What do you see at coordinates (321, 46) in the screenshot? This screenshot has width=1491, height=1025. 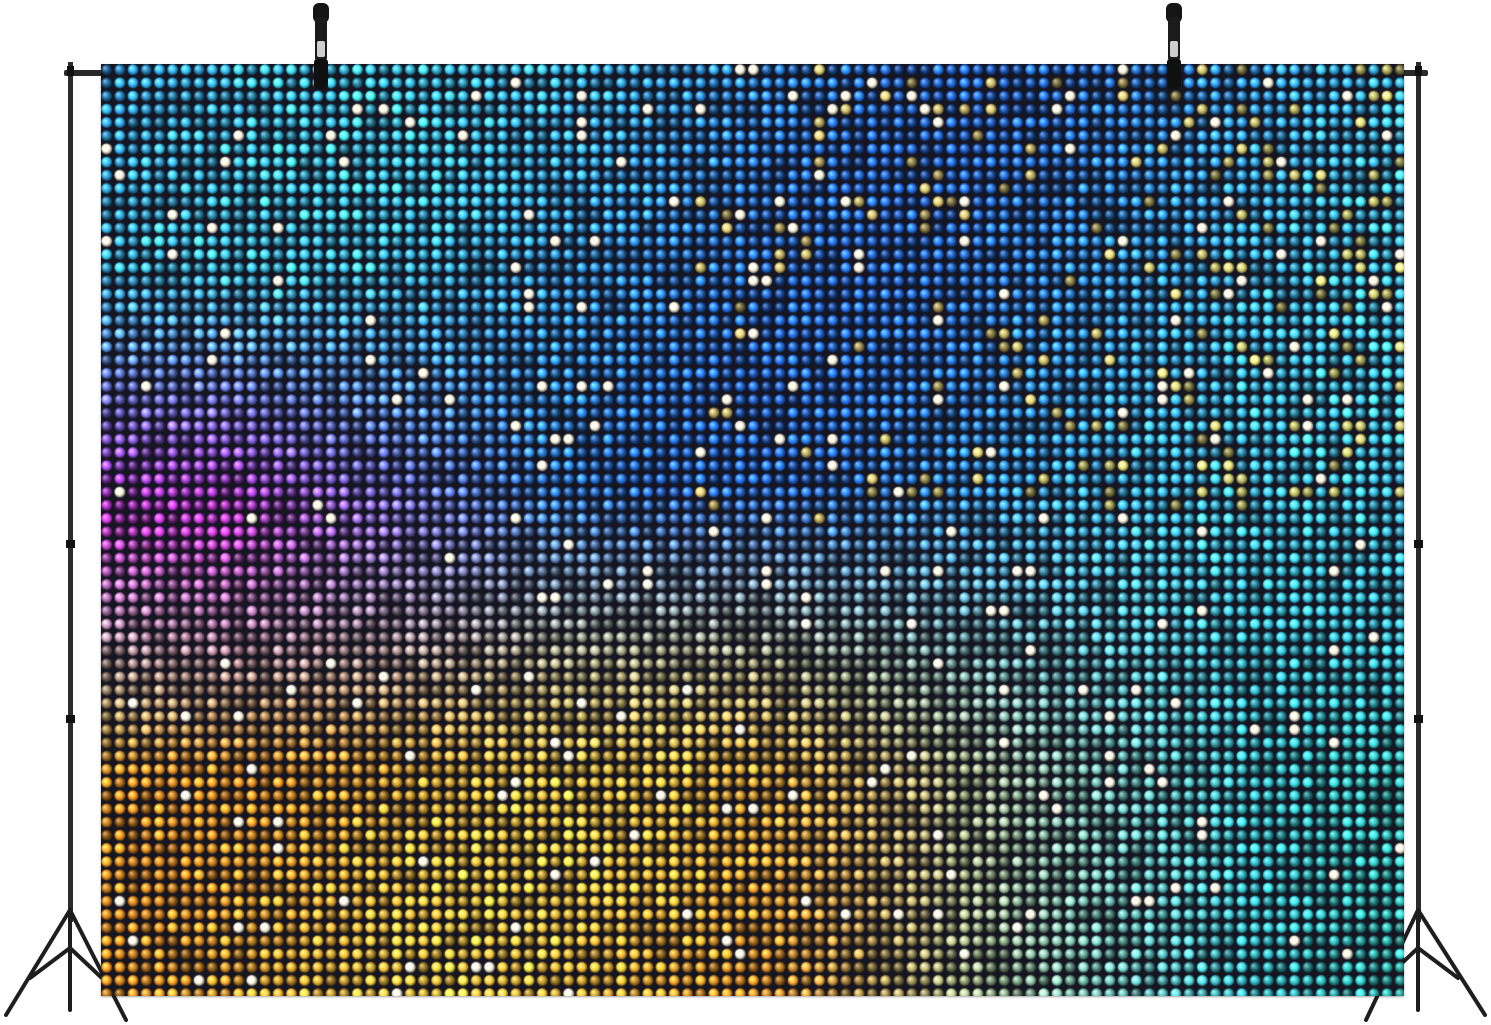 I see `left-clamp-icon` at bounding box center [321, 46].